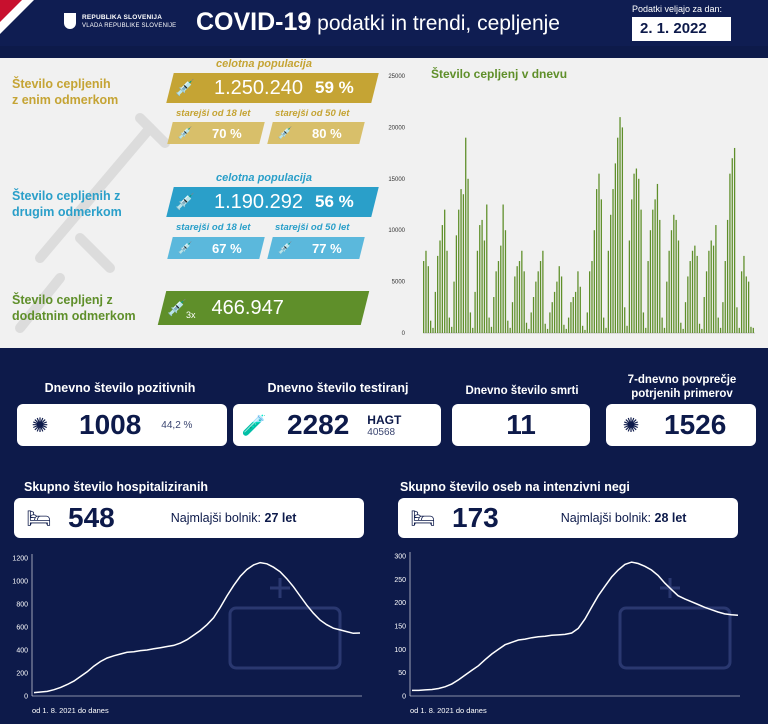 Image resolution: width=768 pixels, height=724 pixels. I want to click on icu-youngest-label: Najmlajši bolnik:, so click(607, 518).